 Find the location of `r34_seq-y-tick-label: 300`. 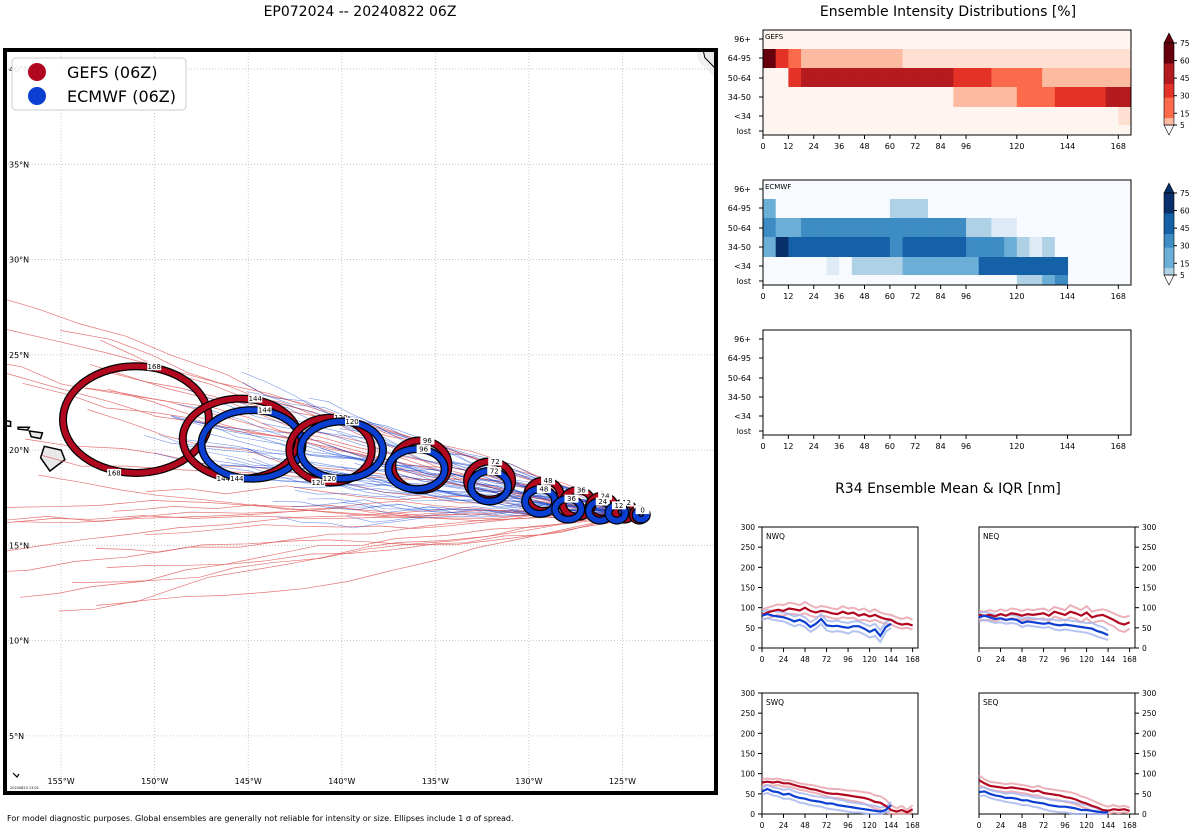

r34_seq-y-tick-label: 300 is located at coordinates (1149, 693).